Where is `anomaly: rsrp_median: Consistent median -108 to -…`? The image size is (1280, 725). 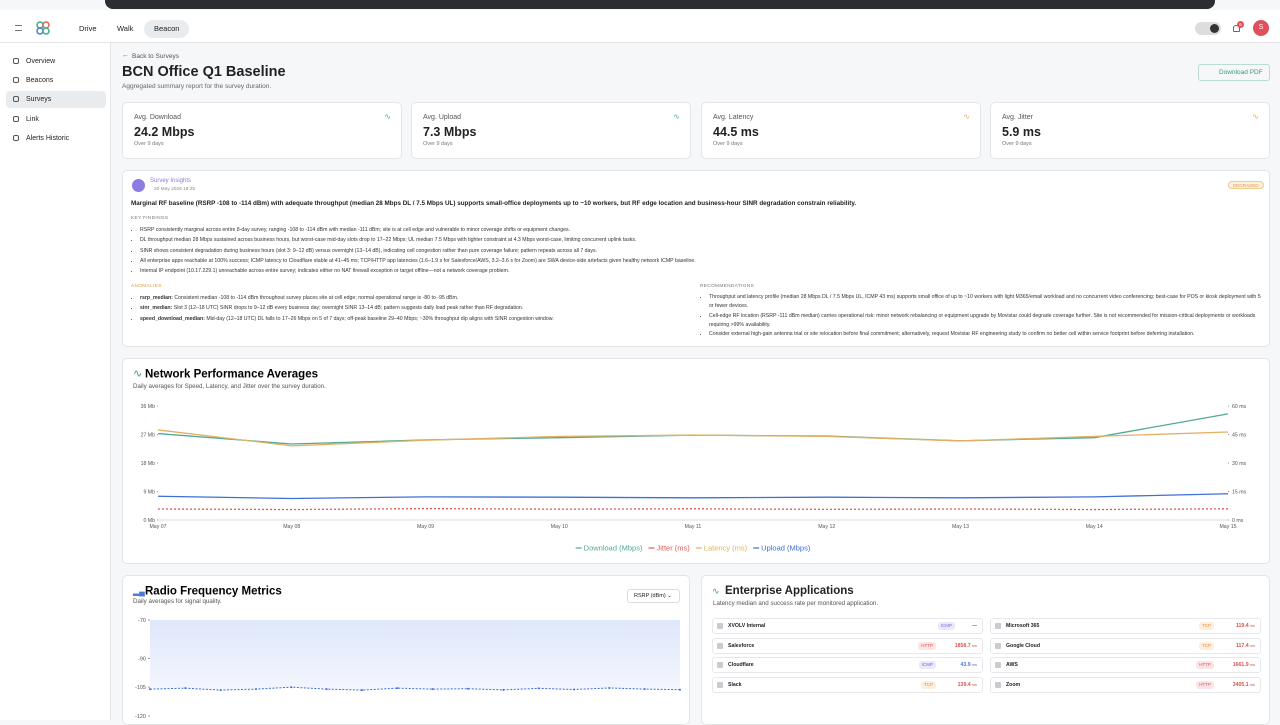
anomaly: rsrp_median: Consistent median -108 to -… is located at coordinates (416, 298).